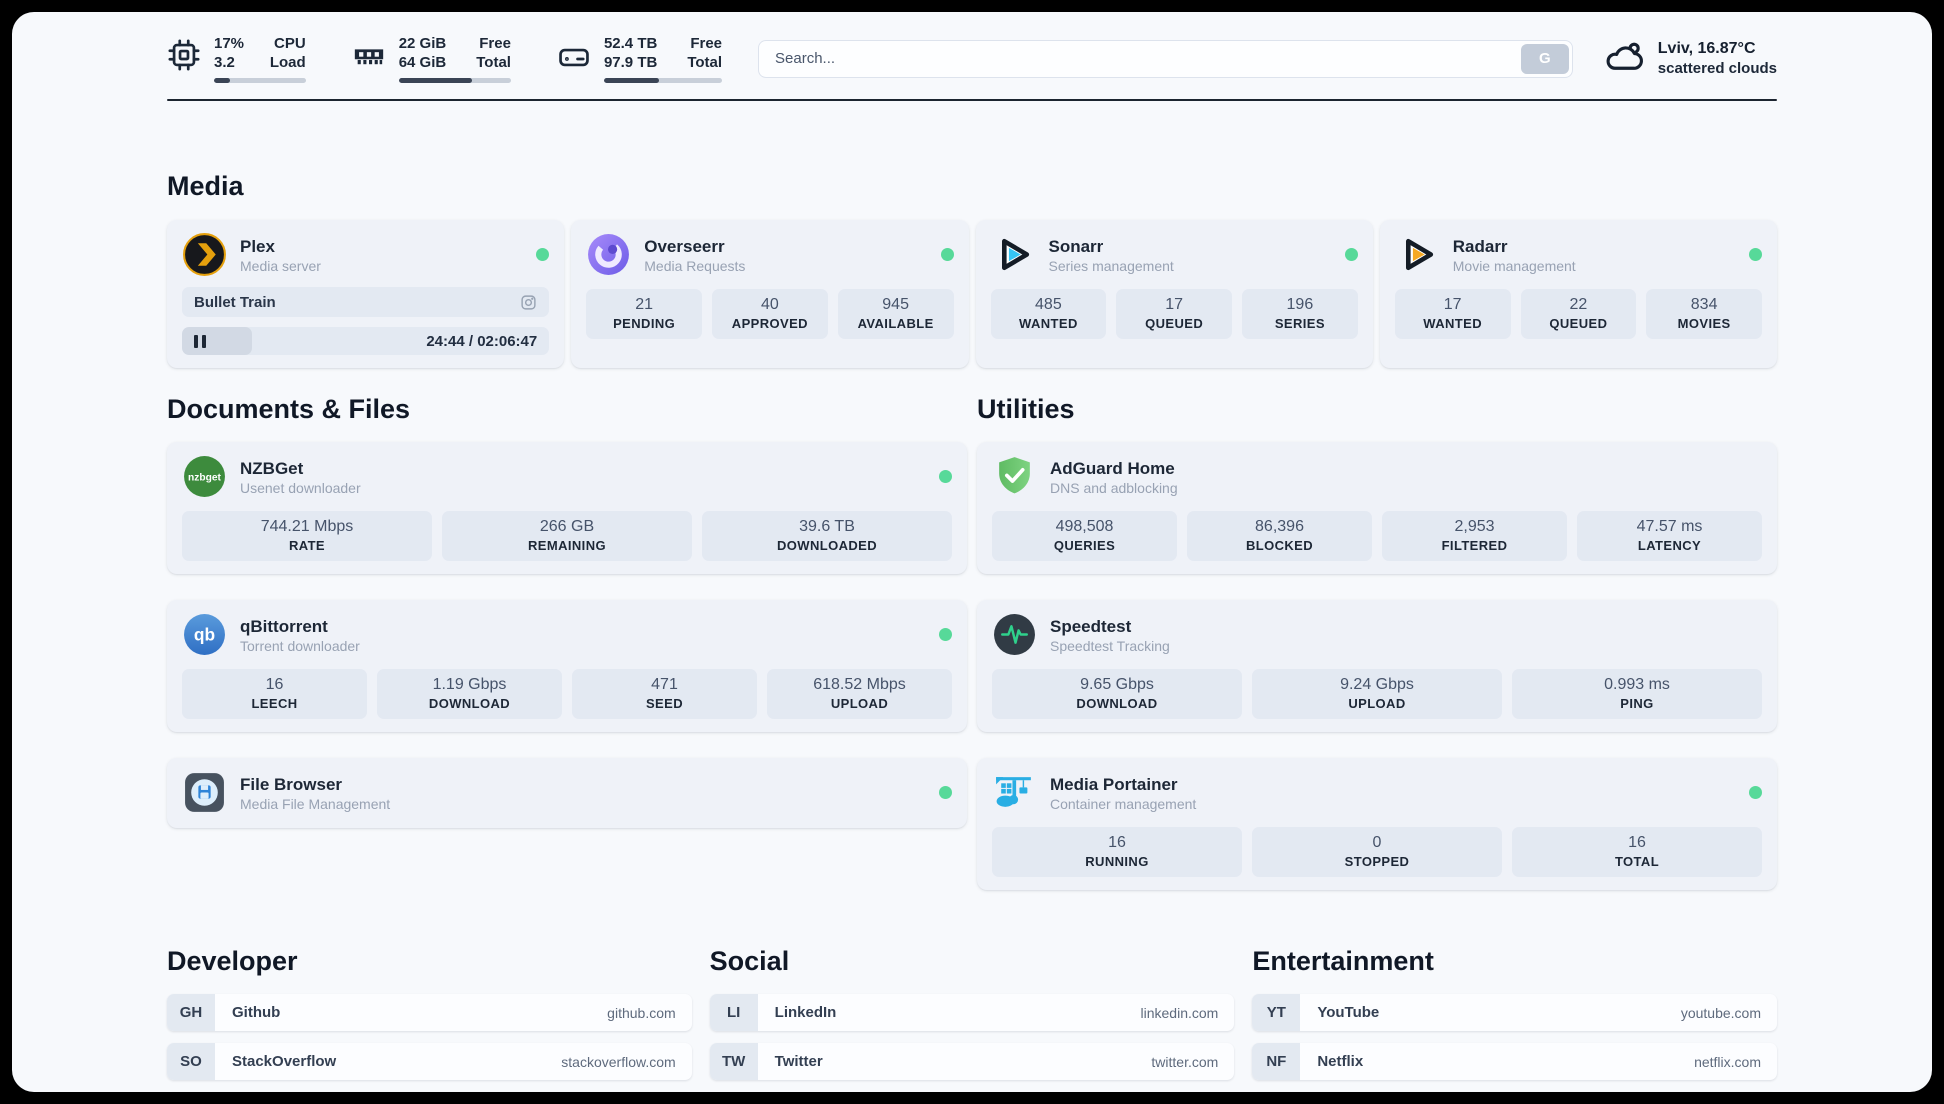 The image size is (1944, 1104). Describe the element at coordinates (769, 323) in the screenshot. I see `stat-label: APPROVED` at that location.